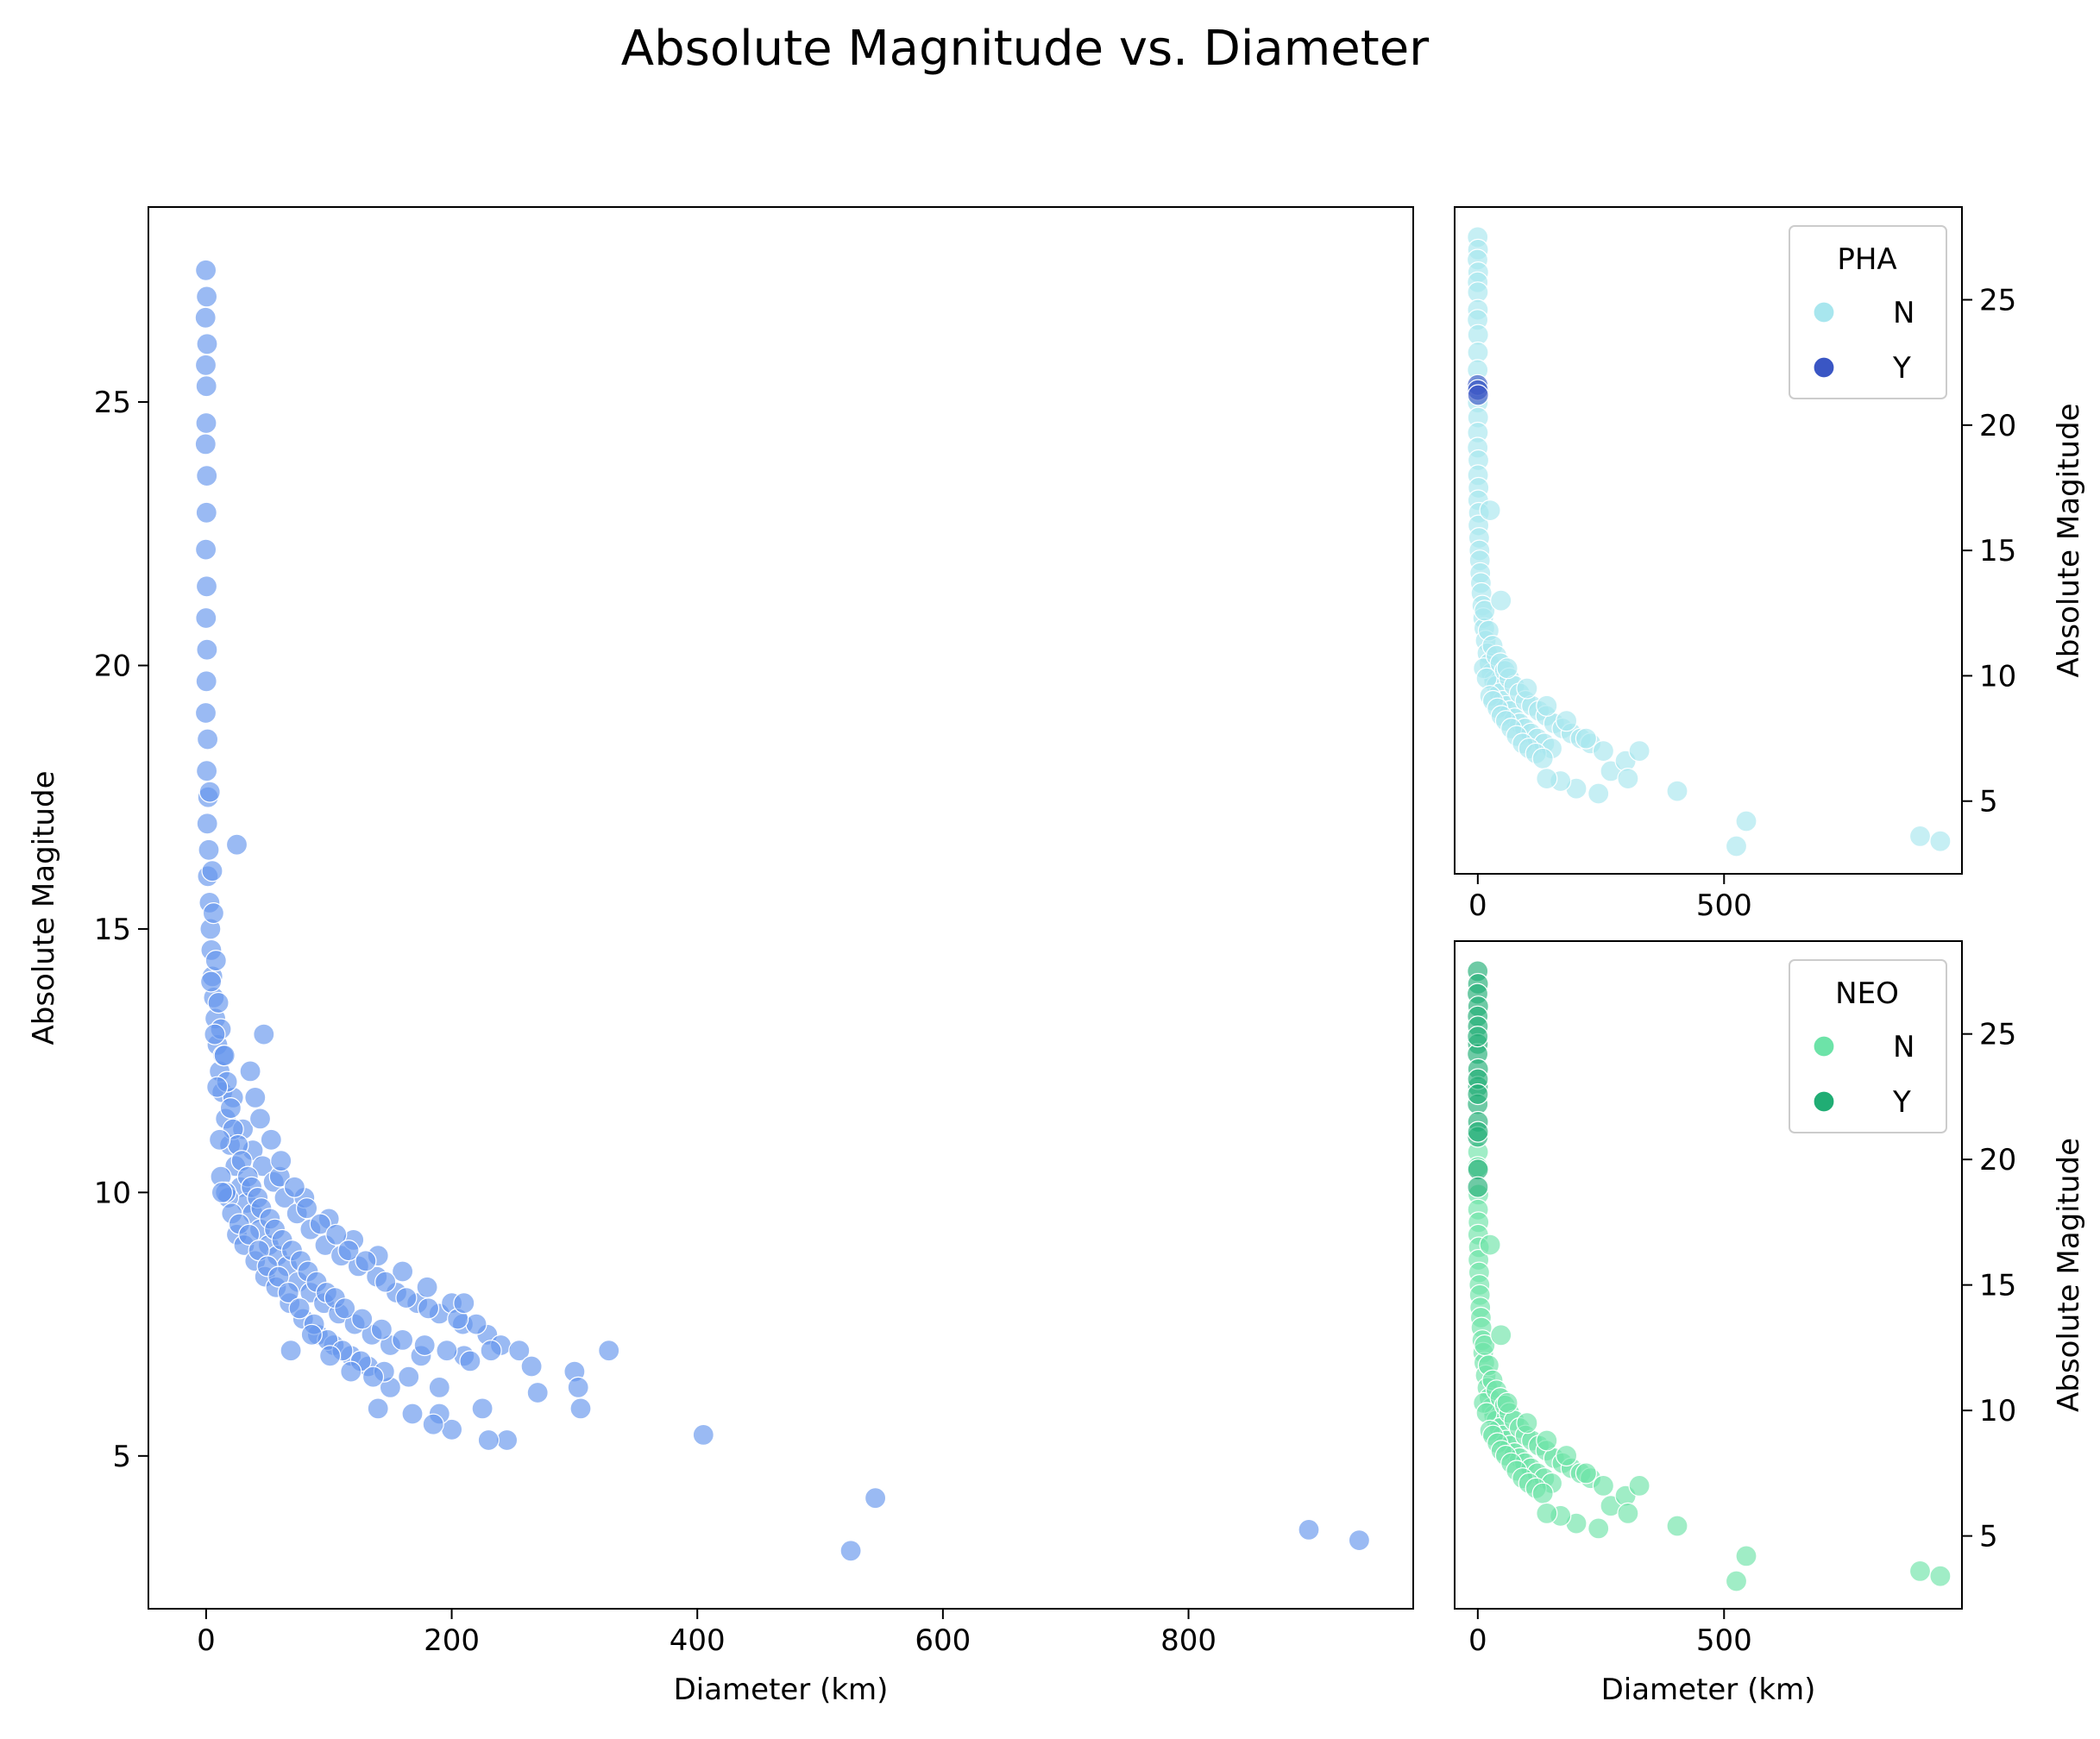 This screenshot has width=2100, height=1739. Describe the element at coordinates (1904, 313) in the screenshot. I see `pha-legend-label-n: N` at that location.